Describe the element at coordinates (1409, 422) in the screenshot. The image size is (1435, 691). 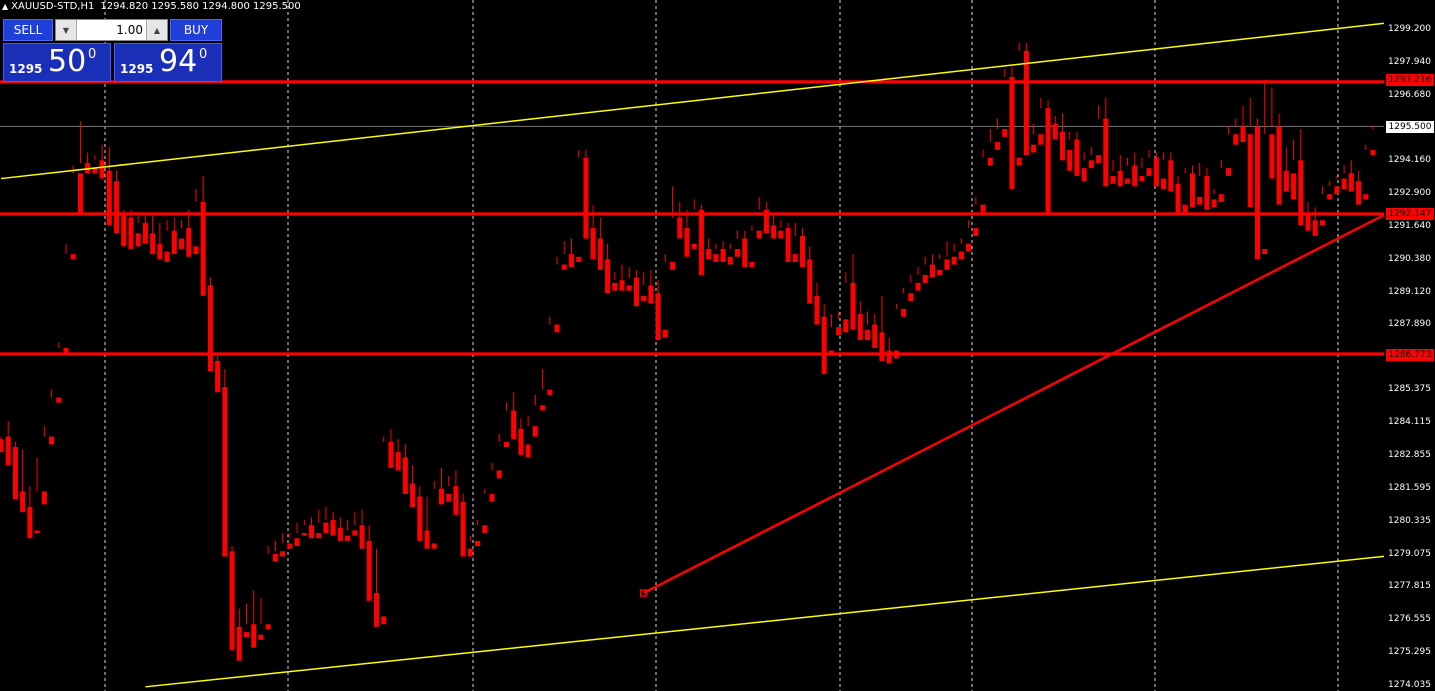
I see `price-tick-label: 1284.115` at that location.